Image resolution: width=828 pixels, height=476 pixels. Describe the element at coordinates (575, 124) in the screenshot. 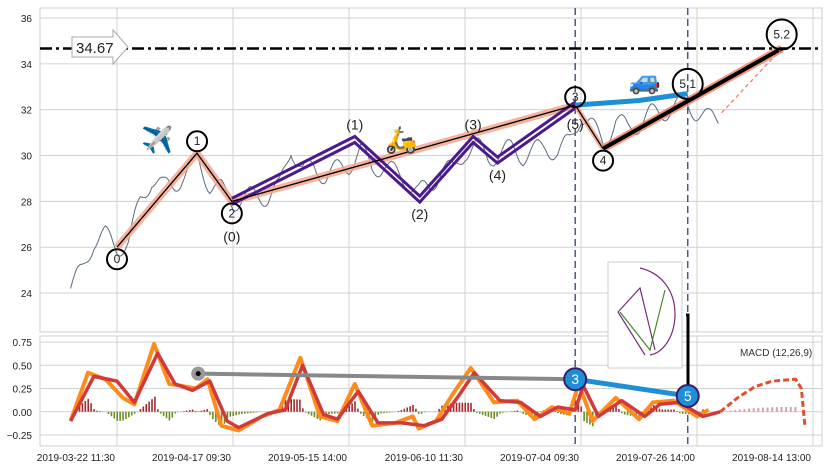

I see `subwave-label: (5)` at that location.